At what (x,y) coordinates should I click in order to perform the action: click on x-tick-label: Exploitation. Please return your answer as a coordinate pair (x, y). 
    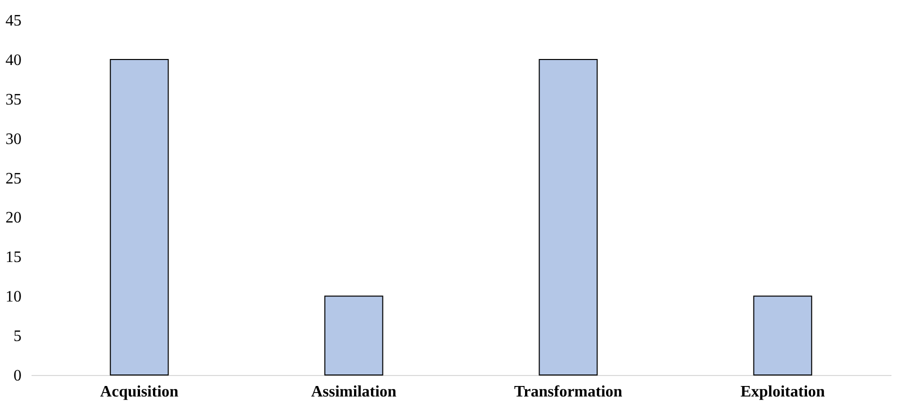
    Looking at the image, I should click on (783, 392).